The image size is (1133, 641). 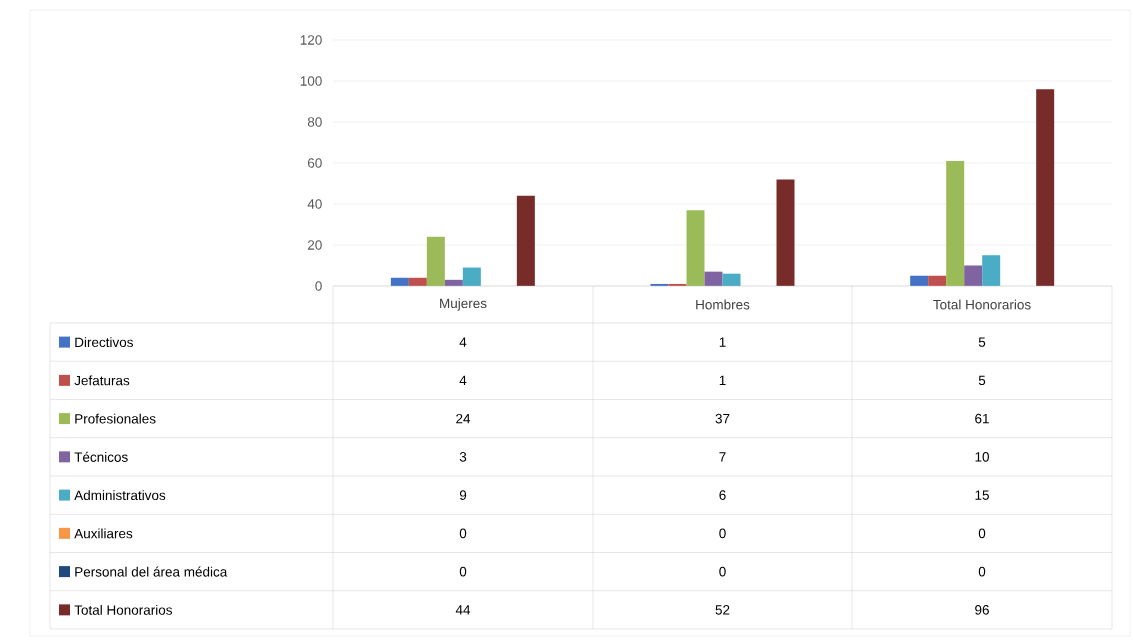 What do you see at coordinates (318, 286) in the screenshot?
I see `y-tick-label: 0` at bounding box center [318, 286].